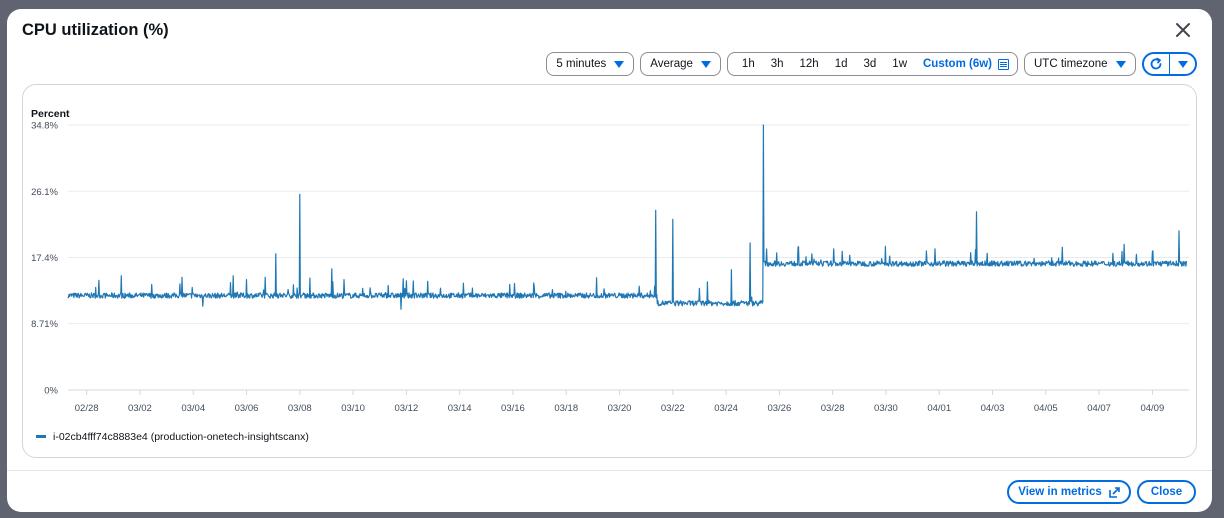  I want to click on modal-title: CPU utilization (%), so click(95, 30).